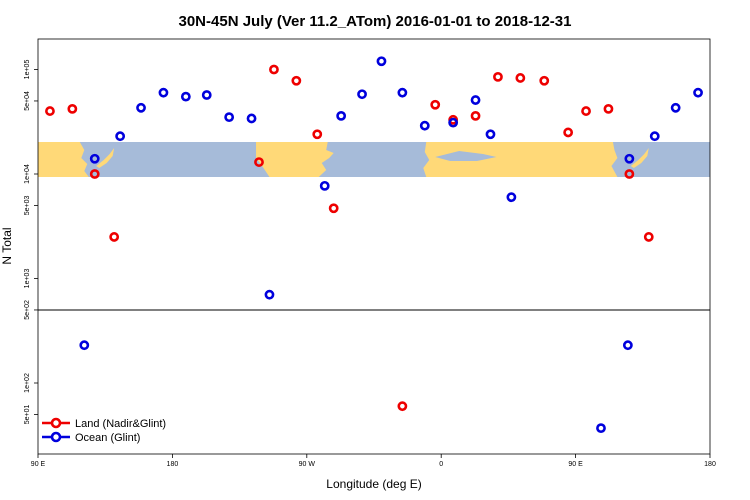 The height and width of the screenshot is (500, 750). What do you see at coordinates (295, 159) in the screenshot?
I see `map-land-north-america` at bounding box center [295, 159].